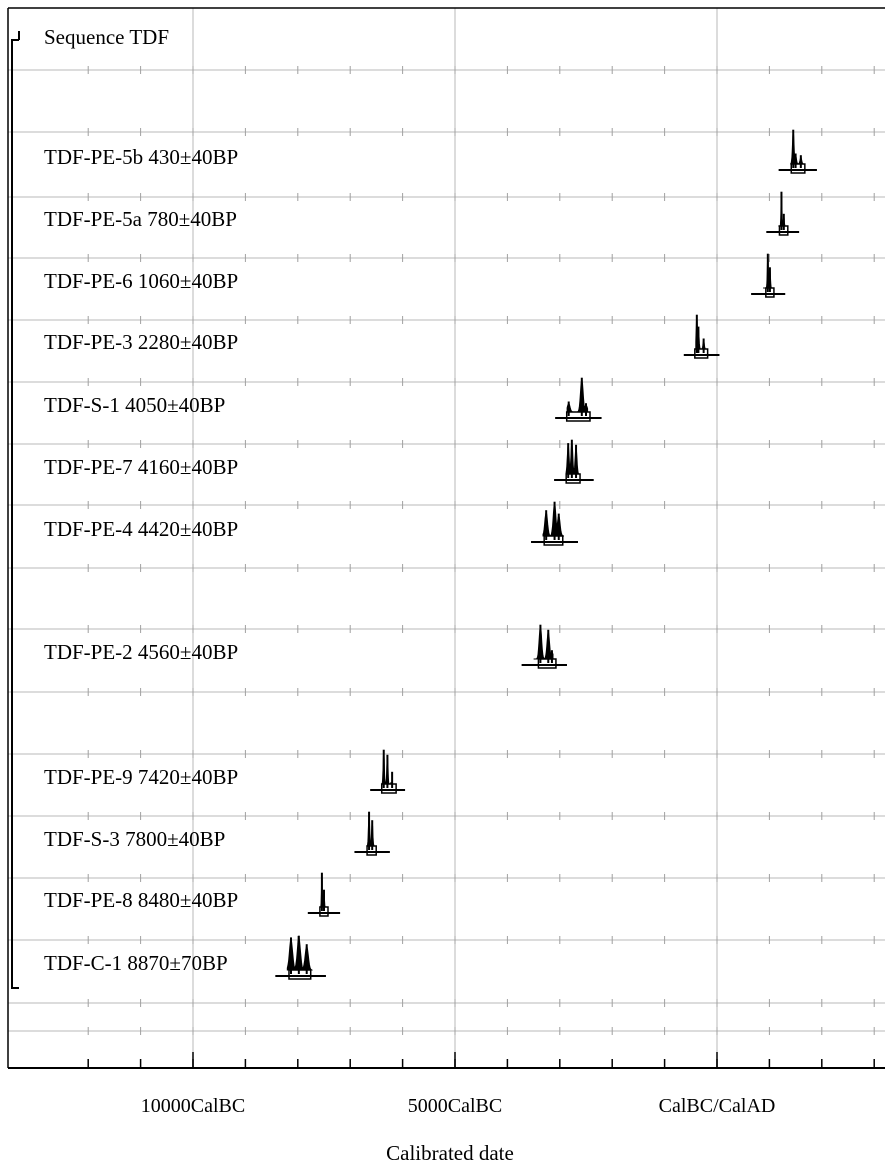 Image resolution: width=885 pixels, height=1167 pixels. I want to click on sample-row: TDF-PE-5a 780±40BP, so click(422, 213).